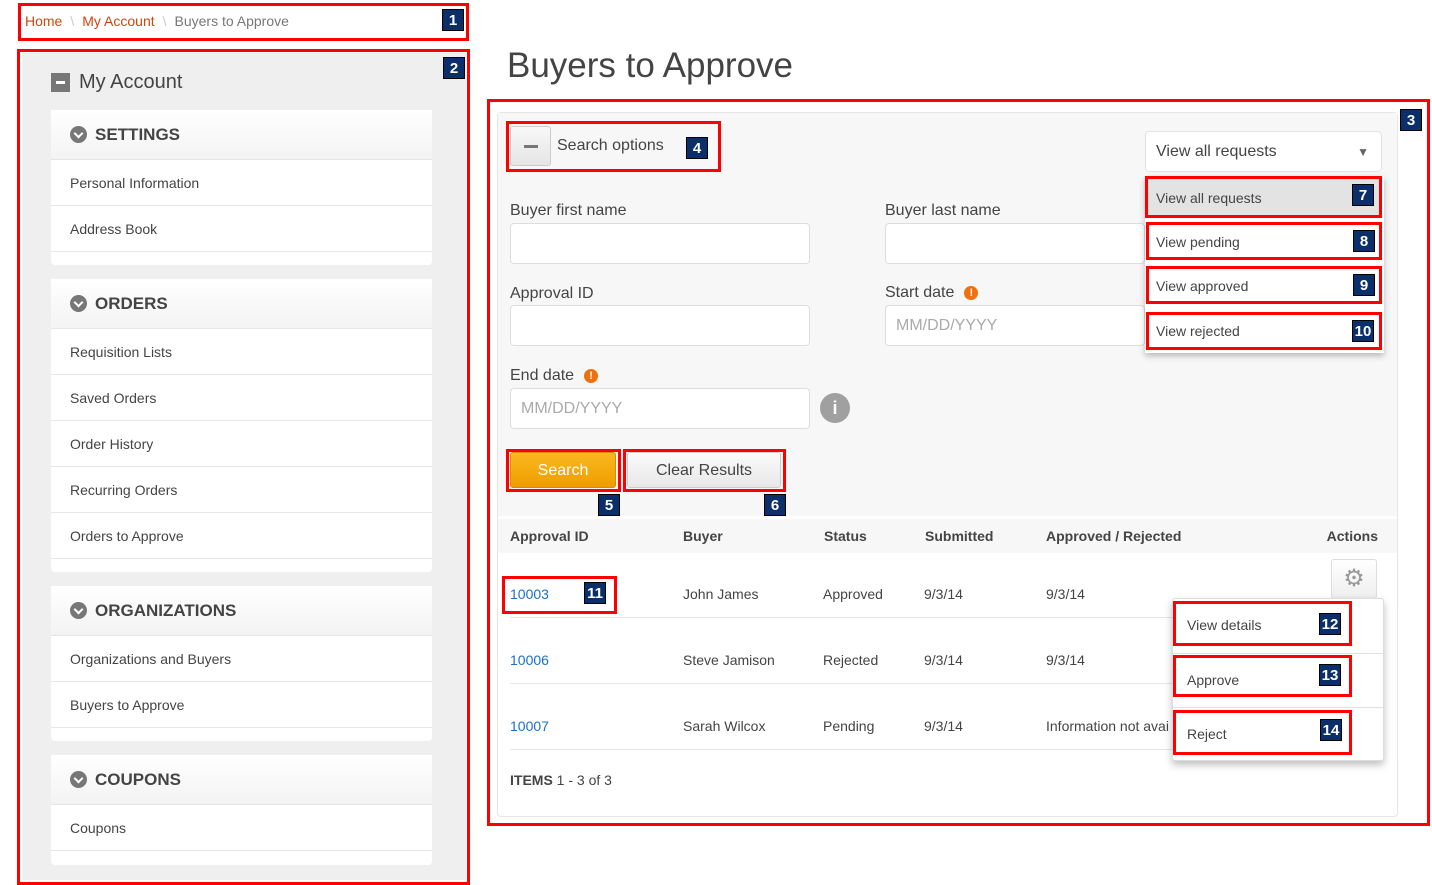 The image size is (1432, 885). I want to click on approval-id-input, so click(660, 325).